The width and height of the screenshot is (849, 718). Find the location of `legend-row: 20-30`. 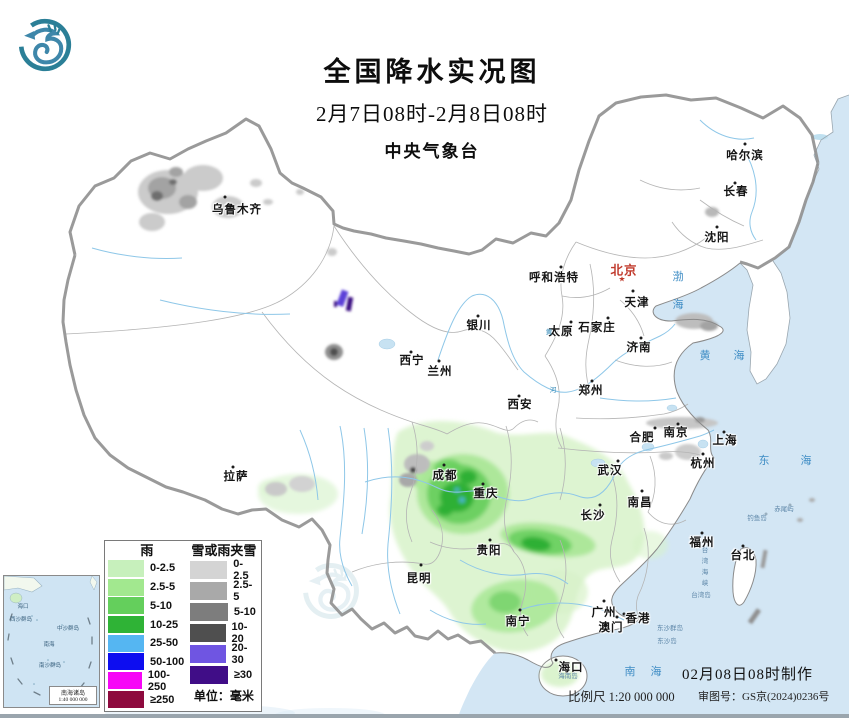

legend-row: 20-30 is located at coordinates (223, 653).